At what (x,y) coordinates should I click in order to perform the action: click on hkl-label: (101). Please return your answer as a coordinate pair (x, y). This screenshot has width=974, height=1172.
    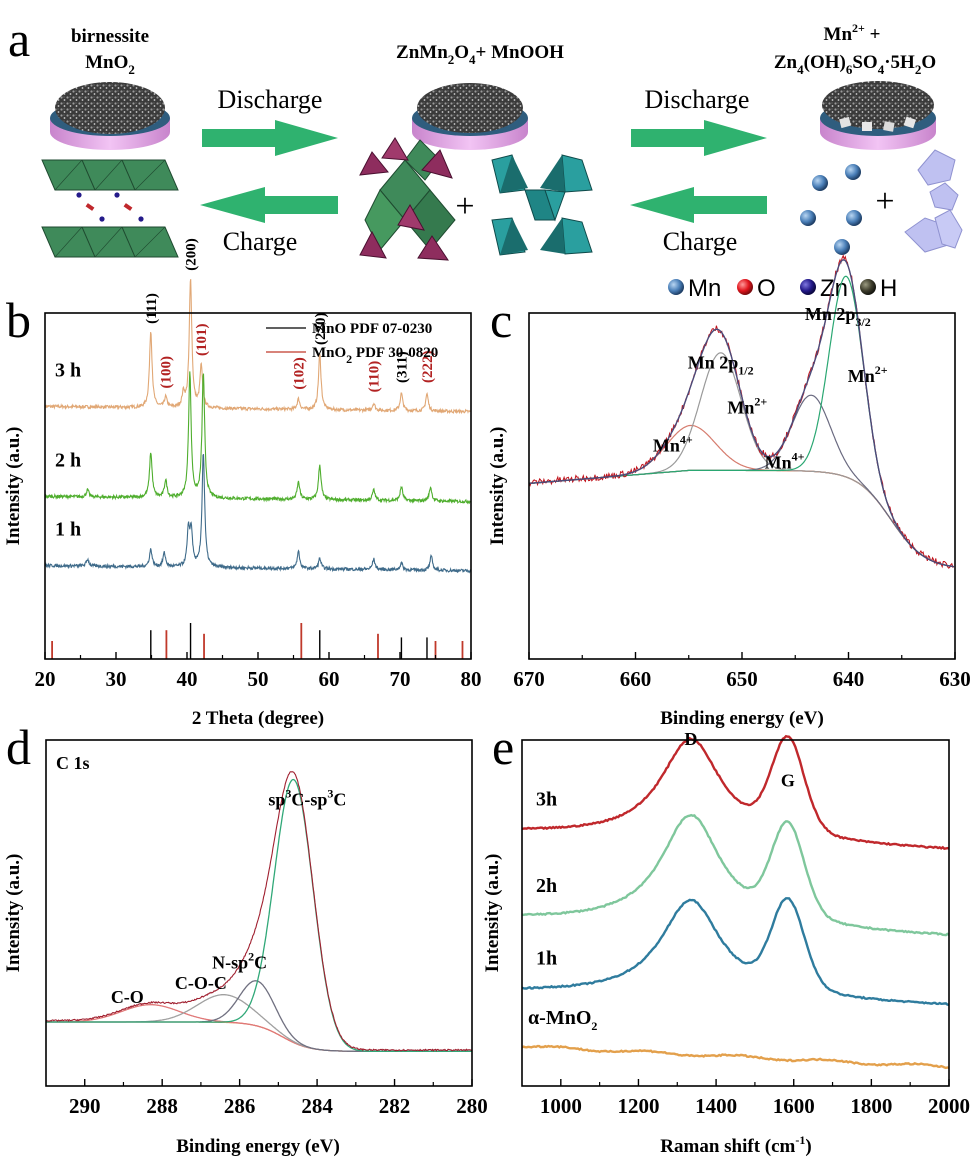
    Looking at the image, I should click on (202, 339).